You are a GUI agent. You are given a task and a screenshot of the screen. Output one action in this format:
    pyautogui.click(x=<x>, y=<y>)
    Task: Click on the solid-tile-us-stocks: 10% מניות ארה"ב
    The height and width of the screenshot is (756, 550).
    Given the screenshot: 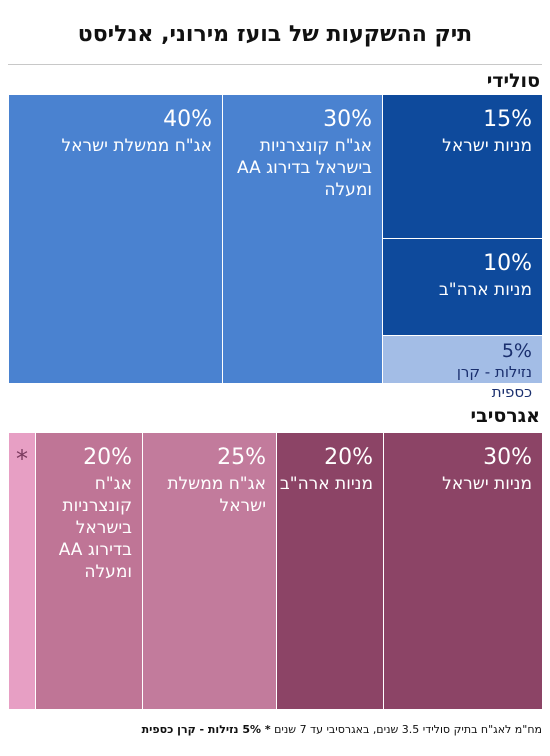 What is the action you would take?
    pyautogui.click(x=462, y=287)
    